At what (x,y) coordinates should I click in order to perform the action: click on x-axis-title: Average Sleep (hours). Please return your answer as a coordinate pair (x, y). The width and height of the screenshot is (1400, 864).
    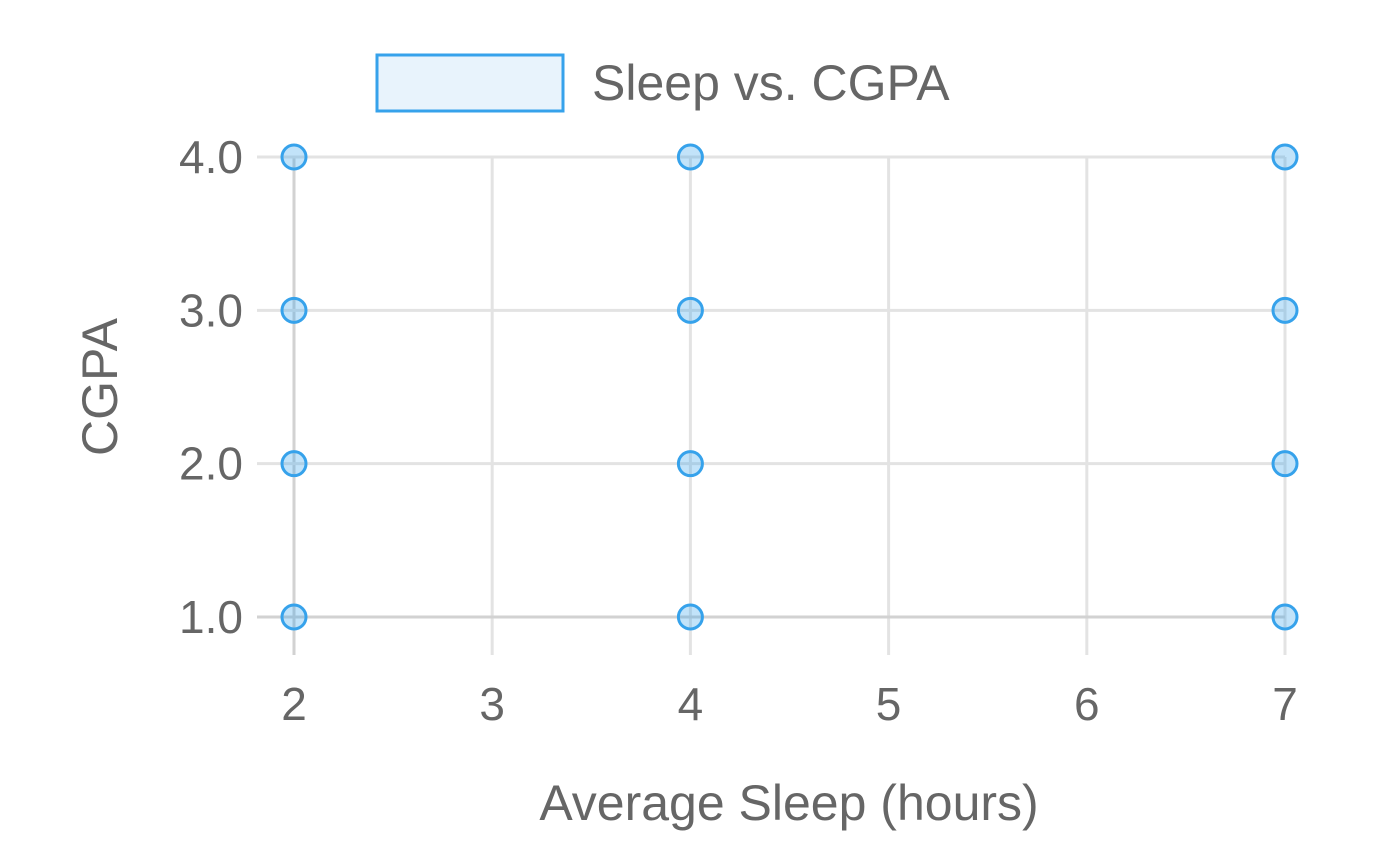
    Looking at the image, I should click on (788, 803).